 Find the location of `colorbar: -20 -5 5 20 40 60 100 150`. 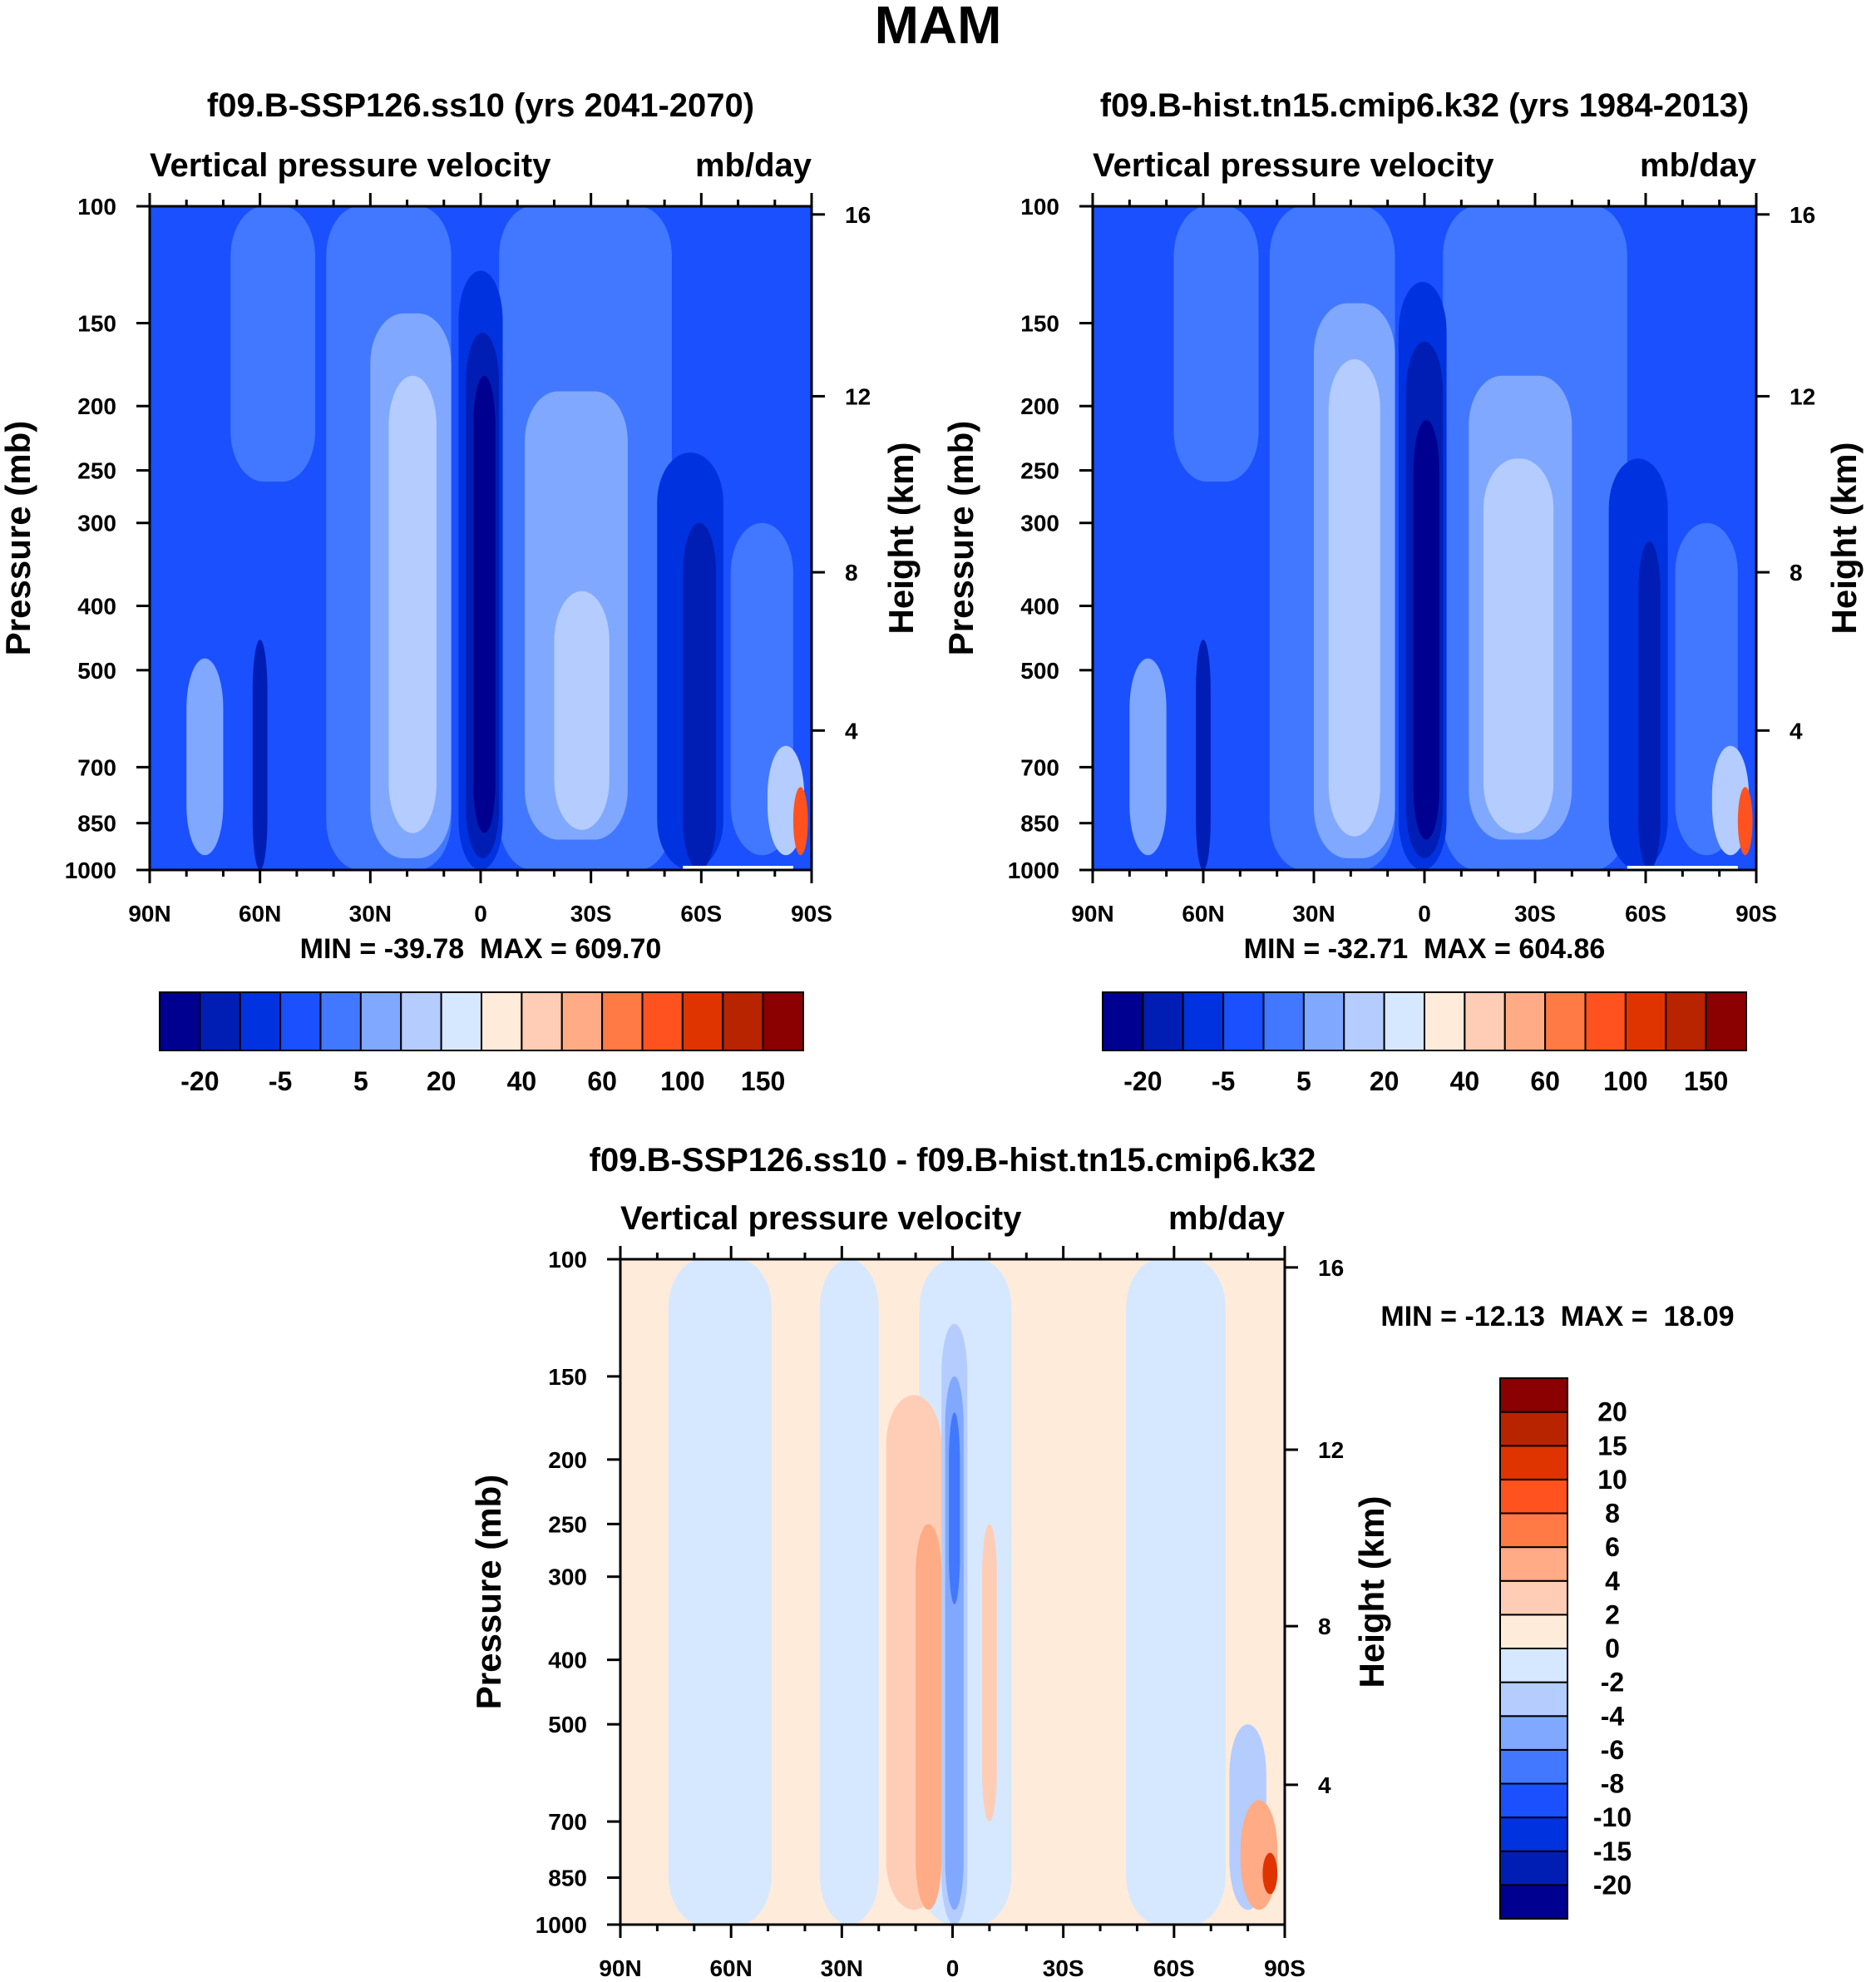

colorbar: -20 -5 5 20 40 60 100 150 is located at coordinates (482, 1043).